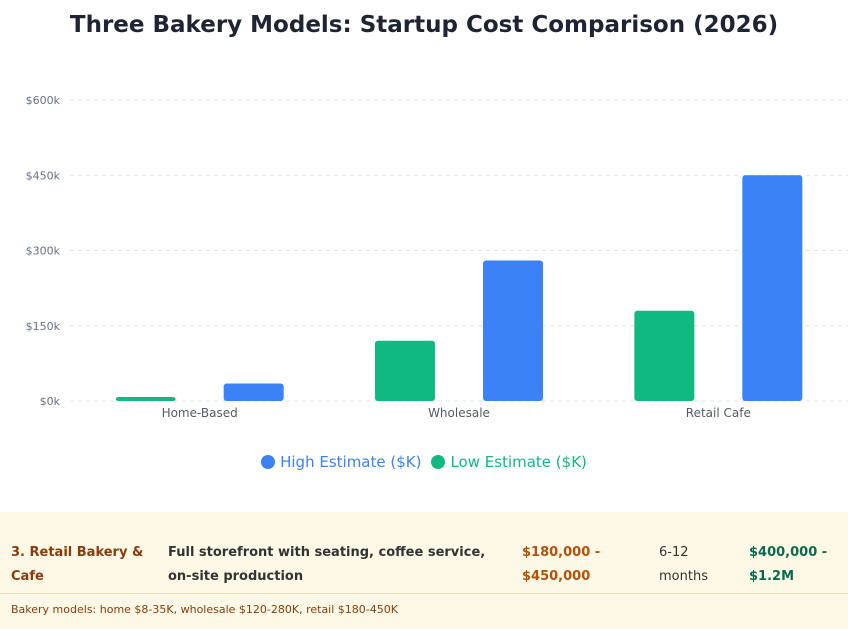 The height and width of the screenshot is (629, 848). I want to click on bar-low-retail-cafe, so click(664, 355).